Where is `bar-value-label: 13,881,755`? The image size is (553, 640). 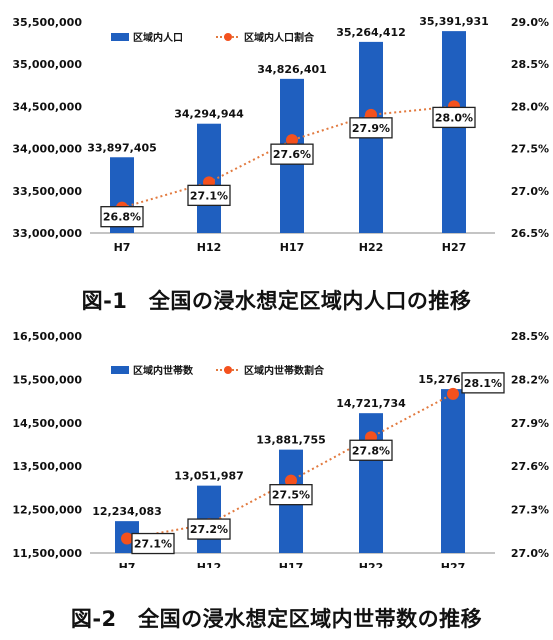 bar-value-label: 13,881,755 is located at coordinates (291, 440).